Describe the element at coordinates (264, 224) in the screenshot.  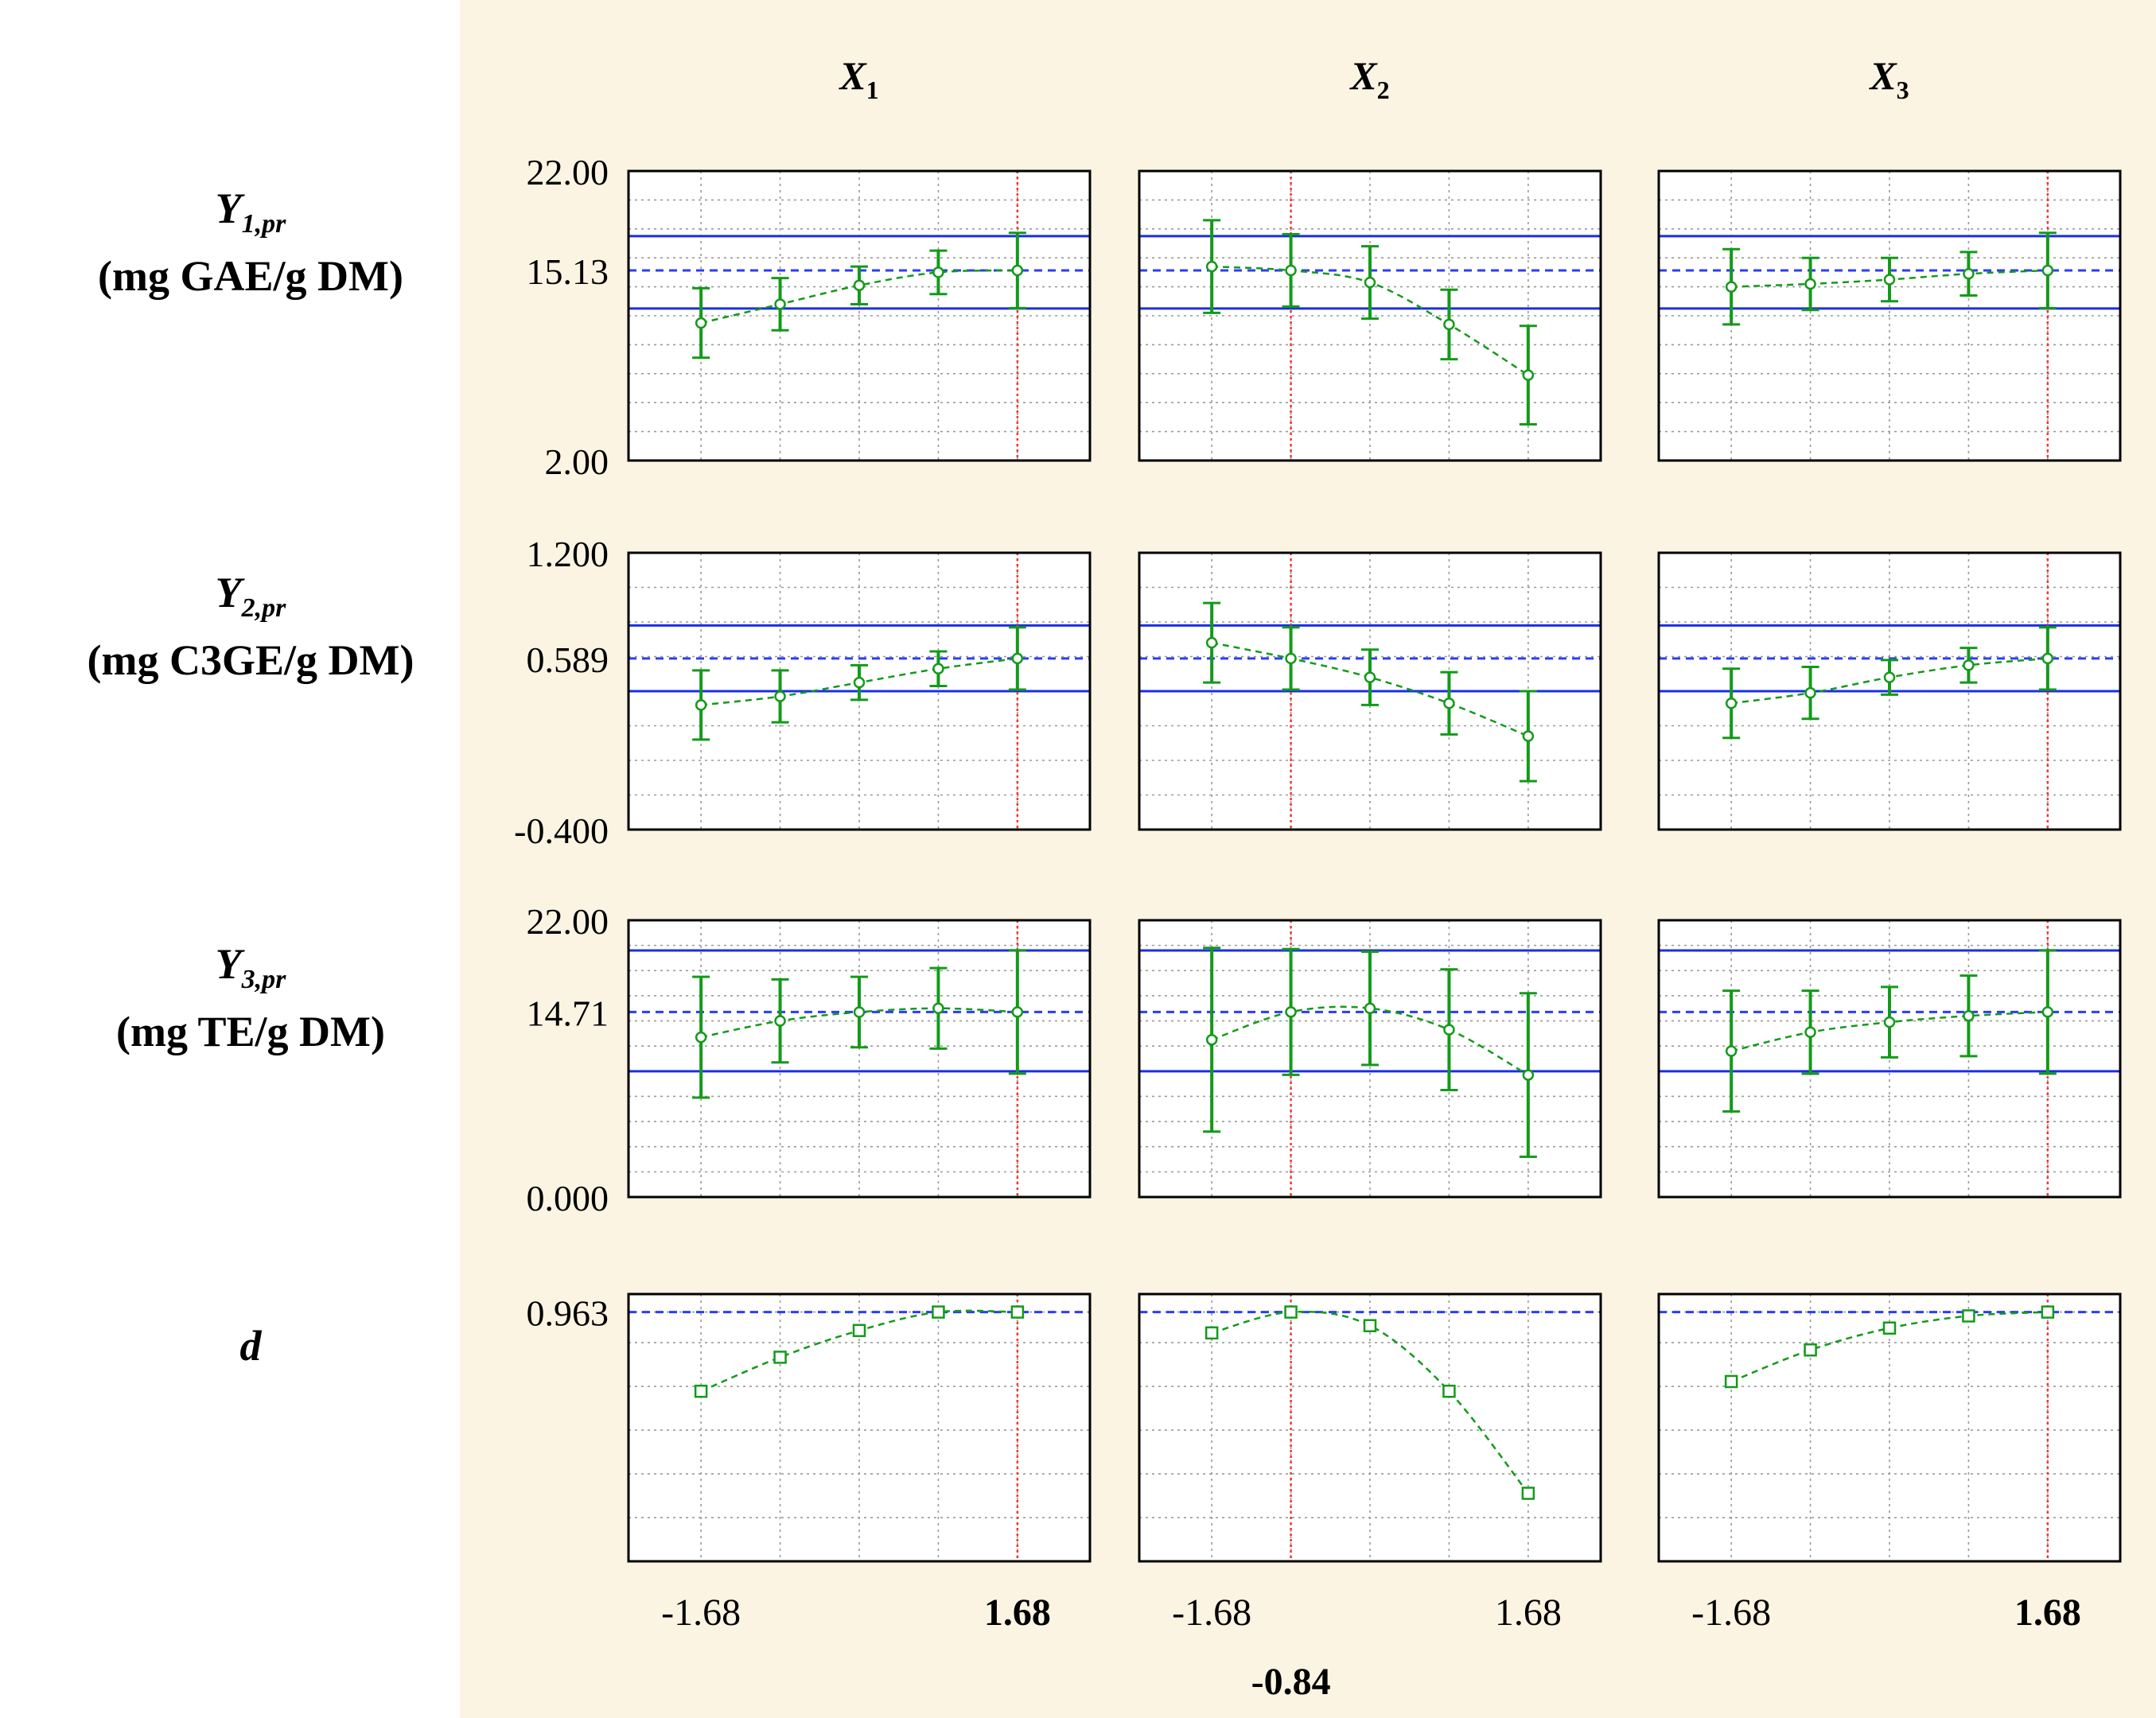
I see `row-label-sub: 1,pr` at that location.